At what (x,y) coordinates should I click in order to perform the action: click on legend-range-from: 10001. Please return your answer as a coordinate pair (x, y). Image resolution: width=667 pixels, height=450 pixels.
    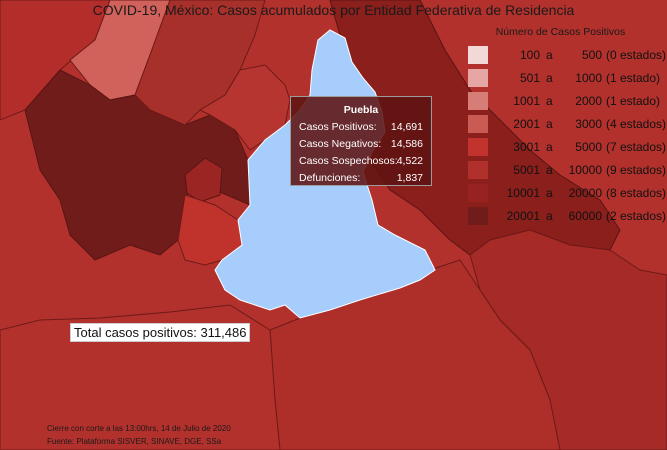
    Looking at the image, I should click on (523, 193).